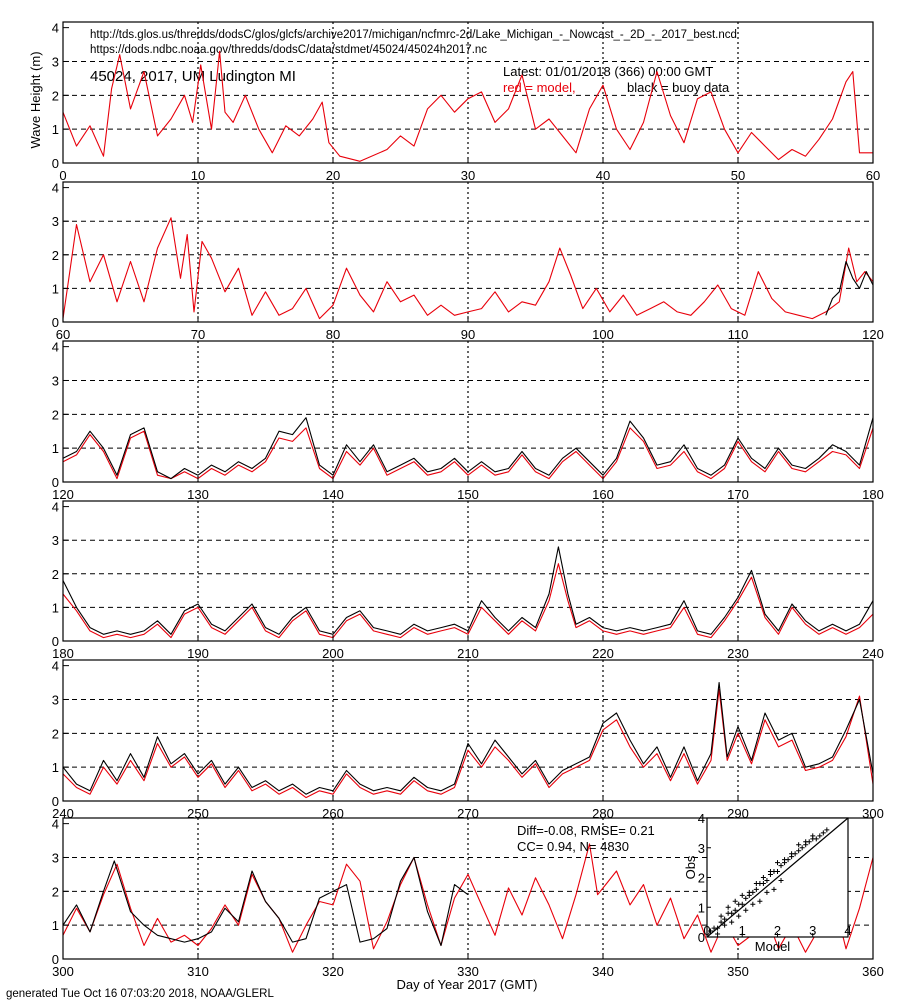  I want to click on x-tick-label: 60, so click(873, 175).